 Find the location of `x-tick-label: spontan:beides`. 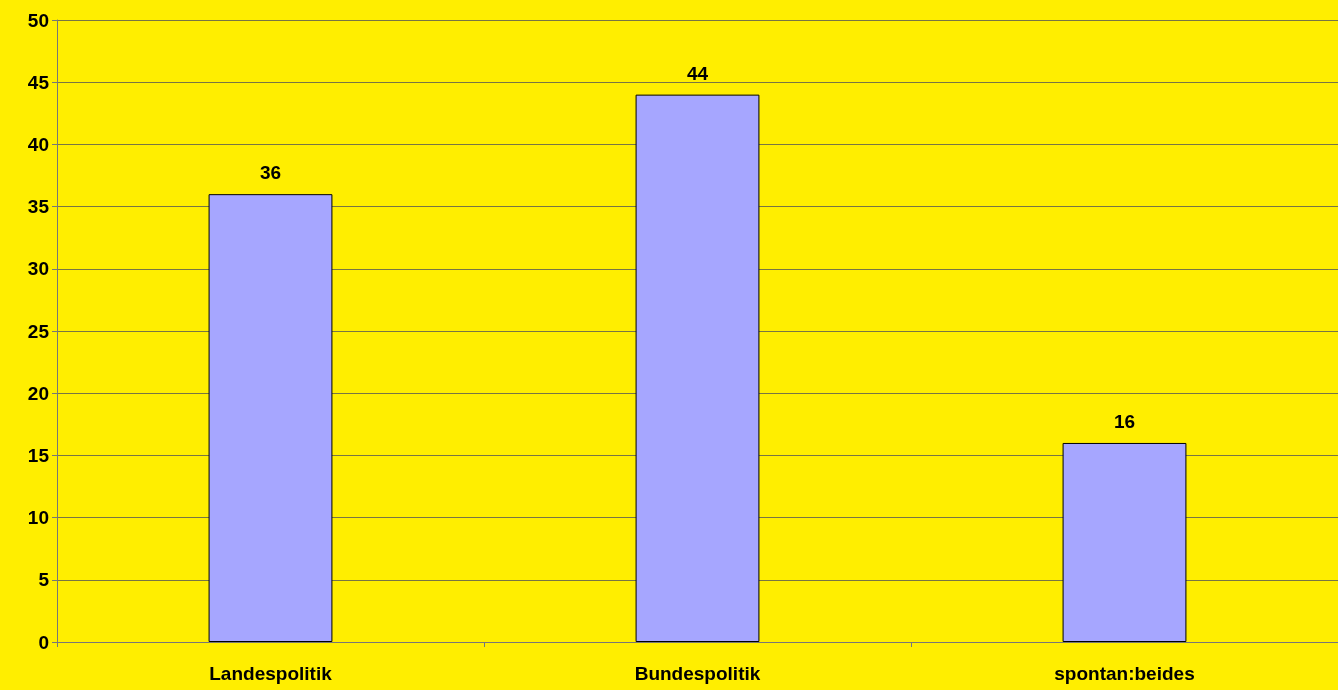

x-tick-label: spontan:beides is located at coordinates (1124, 673).